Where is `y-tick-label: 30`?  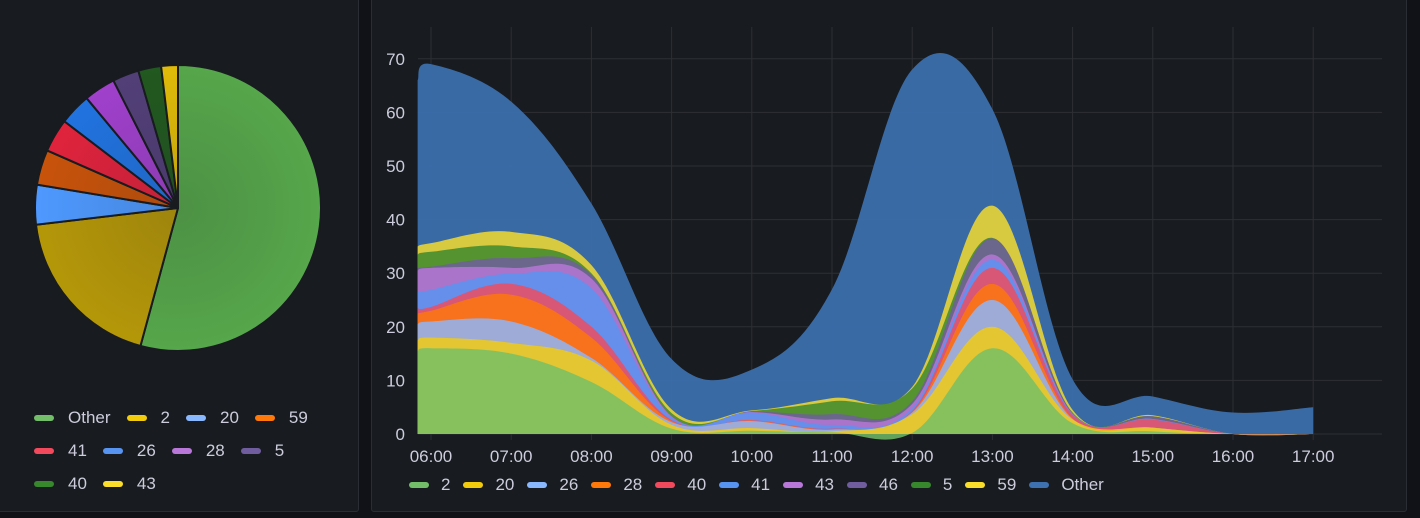
y-tick-label: 30 is located at coordinates (395, 273).